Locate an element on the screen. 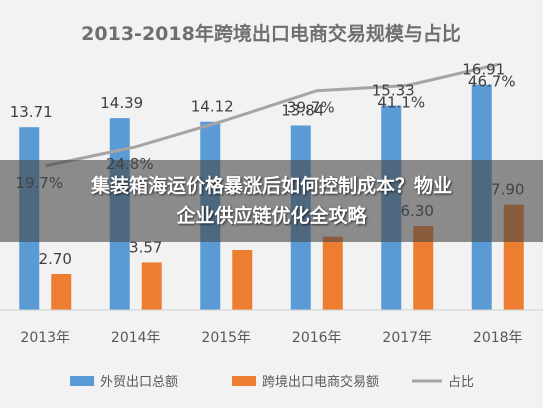  x-tick-labels: 2013年 2014年 2015年 2016年 2017年 2018年 is located at coordinates (271, 338).